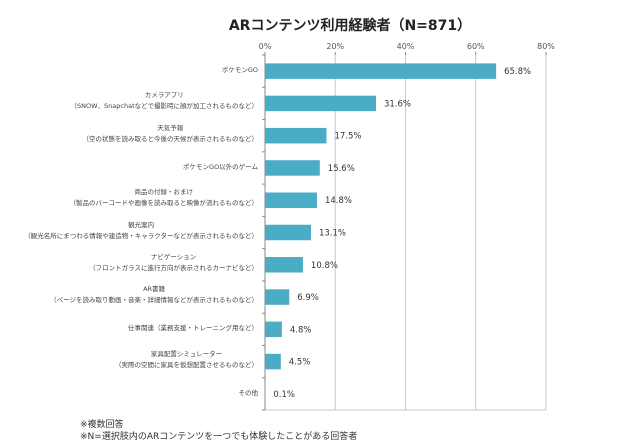 This screenshot has width=640, height=445. Describe the element at coordinates (141, 224) in the screenshot. I see `category-name: 観光案内` at that location.